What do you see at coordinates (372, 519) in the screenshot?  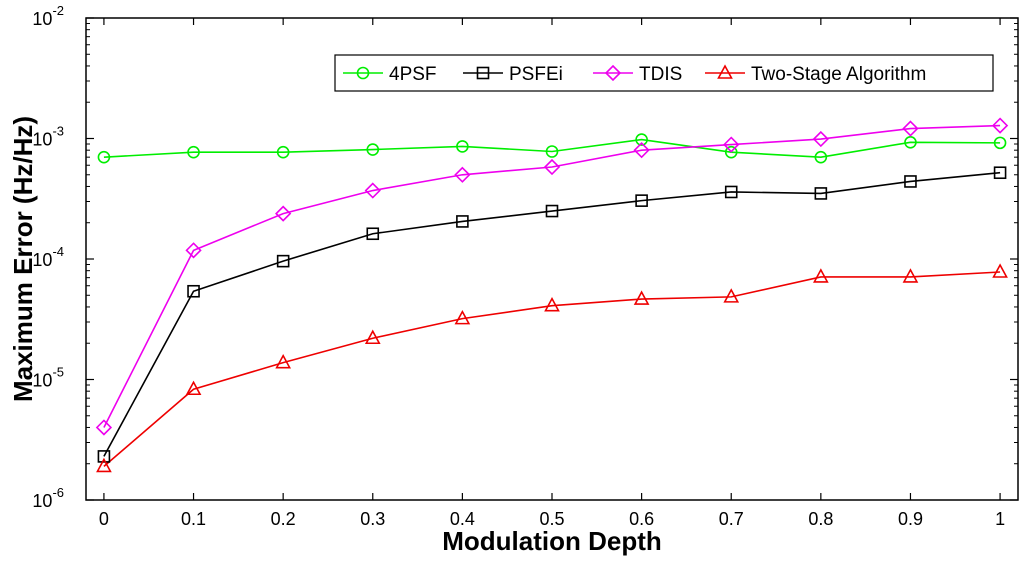 I see `x-tick-label: 0.3` at bounding box center [372, 519].